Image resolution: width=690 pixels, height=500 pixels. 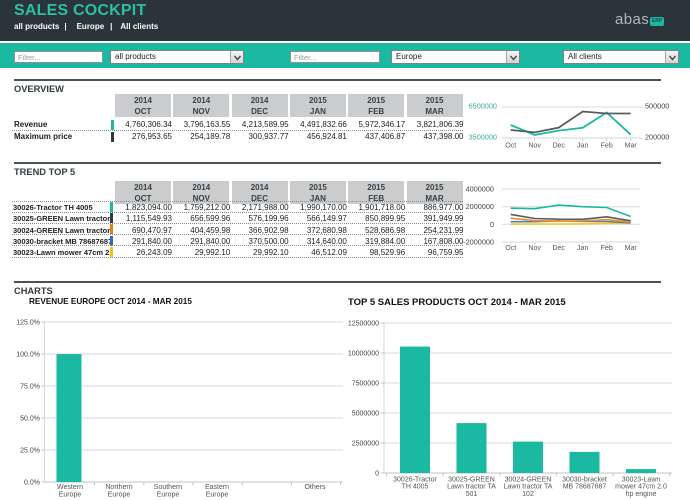 What do you see at coordinates (70, 487) in the screenshot?
I see `svg-text: Western` at bounding box center [70, 487].